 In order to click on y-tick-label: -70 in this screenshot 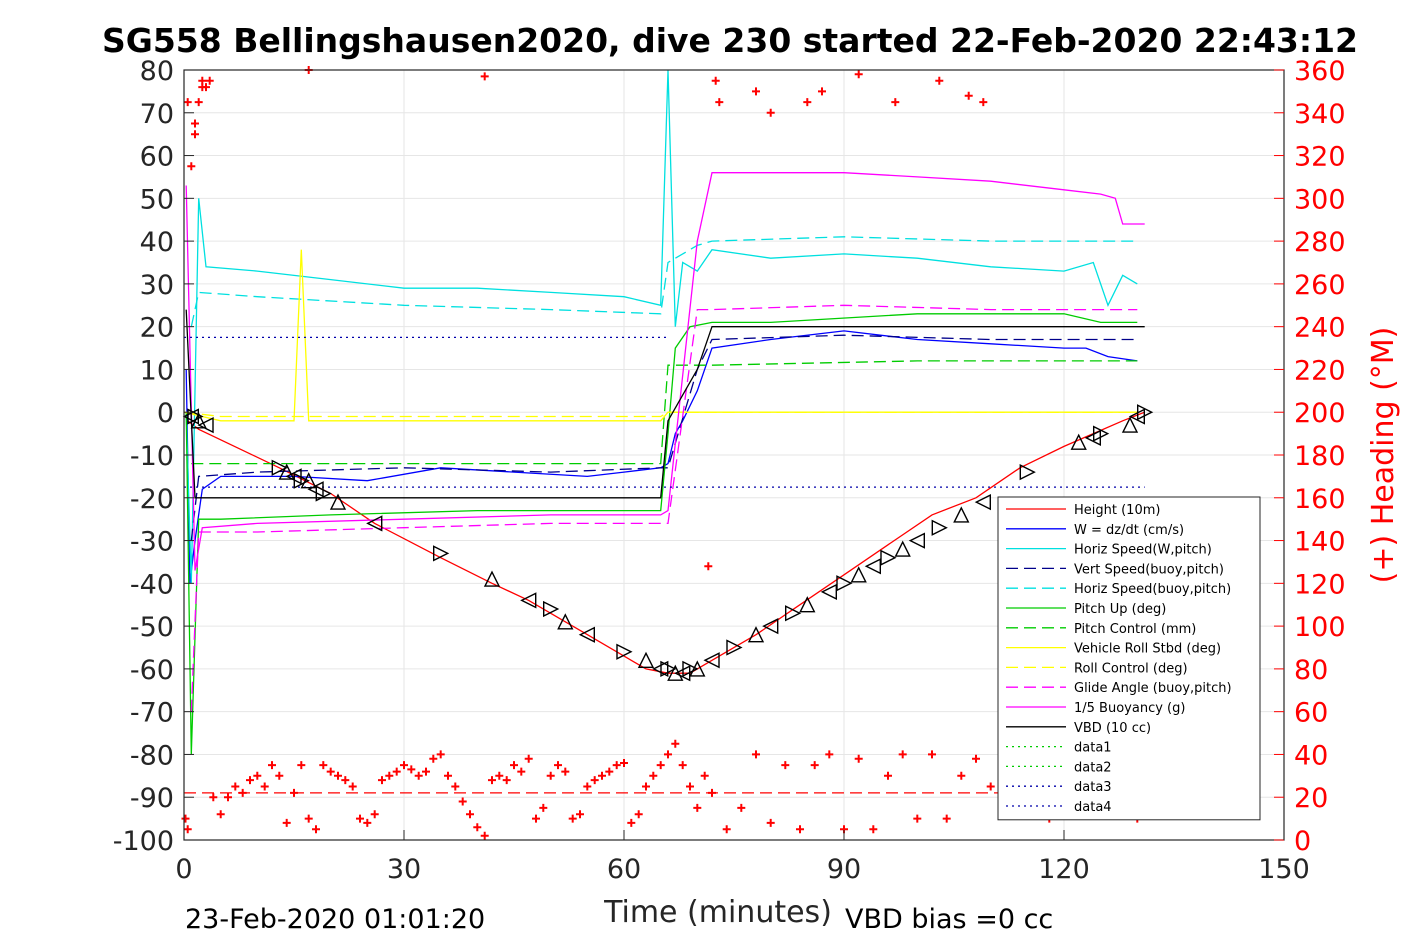, I will do `click(152, 713)`.